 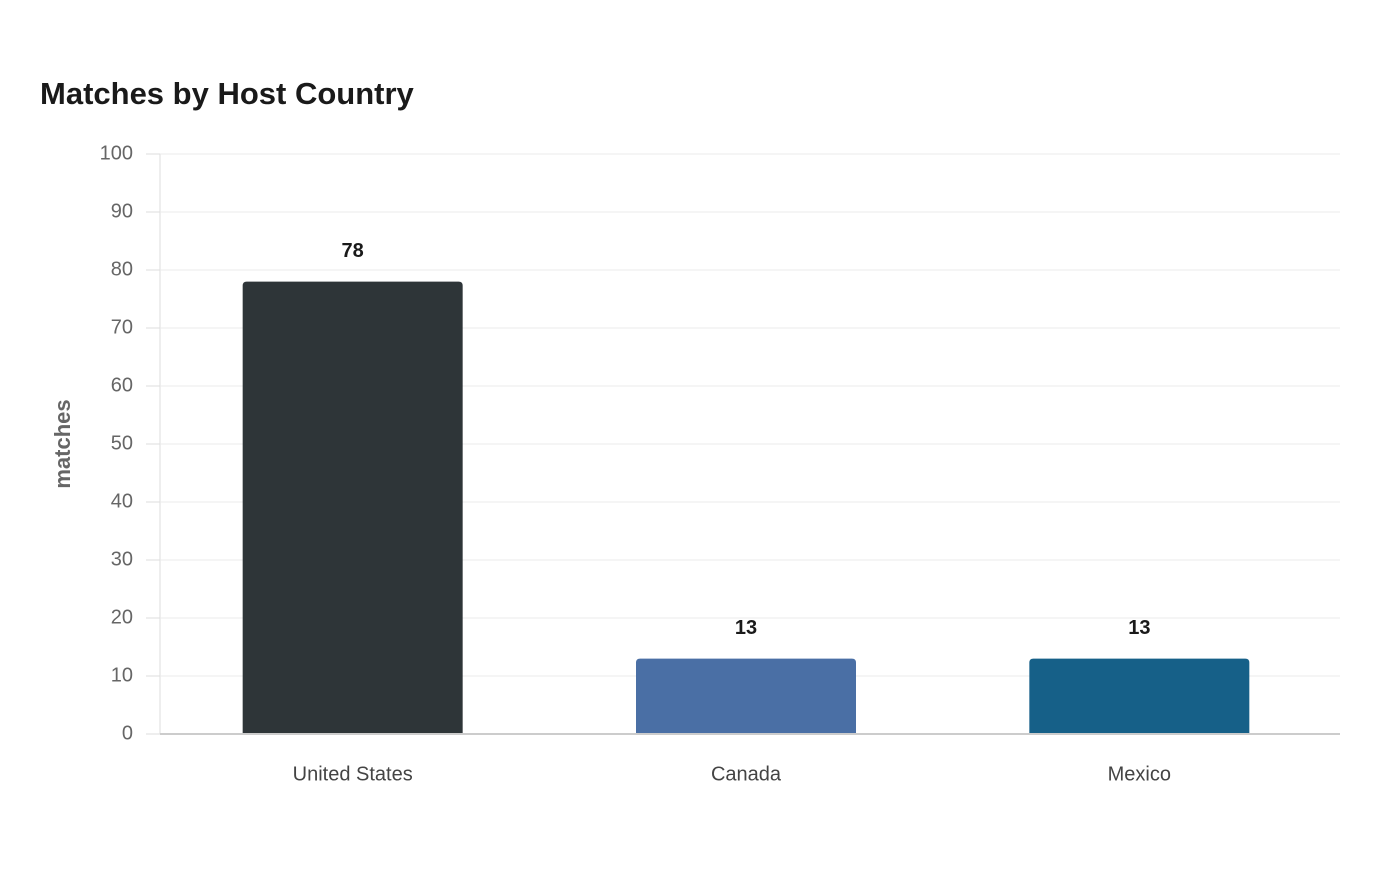 What do you see at coordinates (353, 251) in the screenshot?
I see `value-label: 78` at bounding box center [353, 251].